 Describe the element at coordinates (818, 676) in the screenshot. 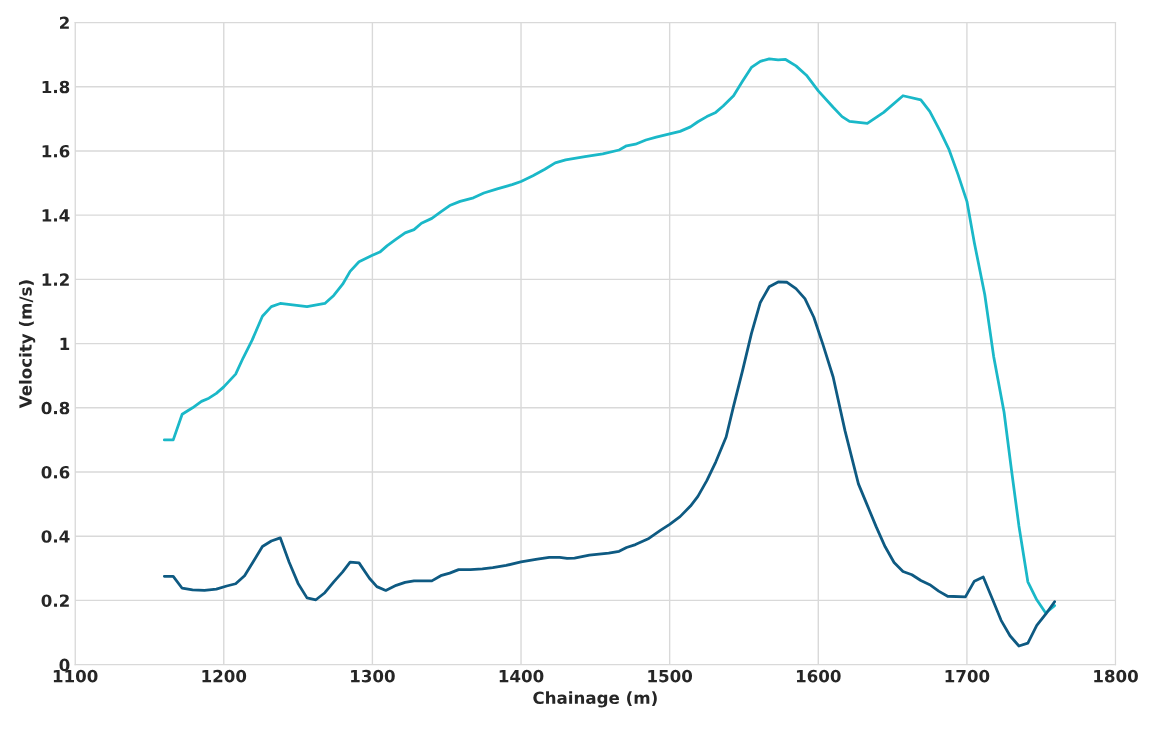

I see `x-tick-label: 1600` at that location.